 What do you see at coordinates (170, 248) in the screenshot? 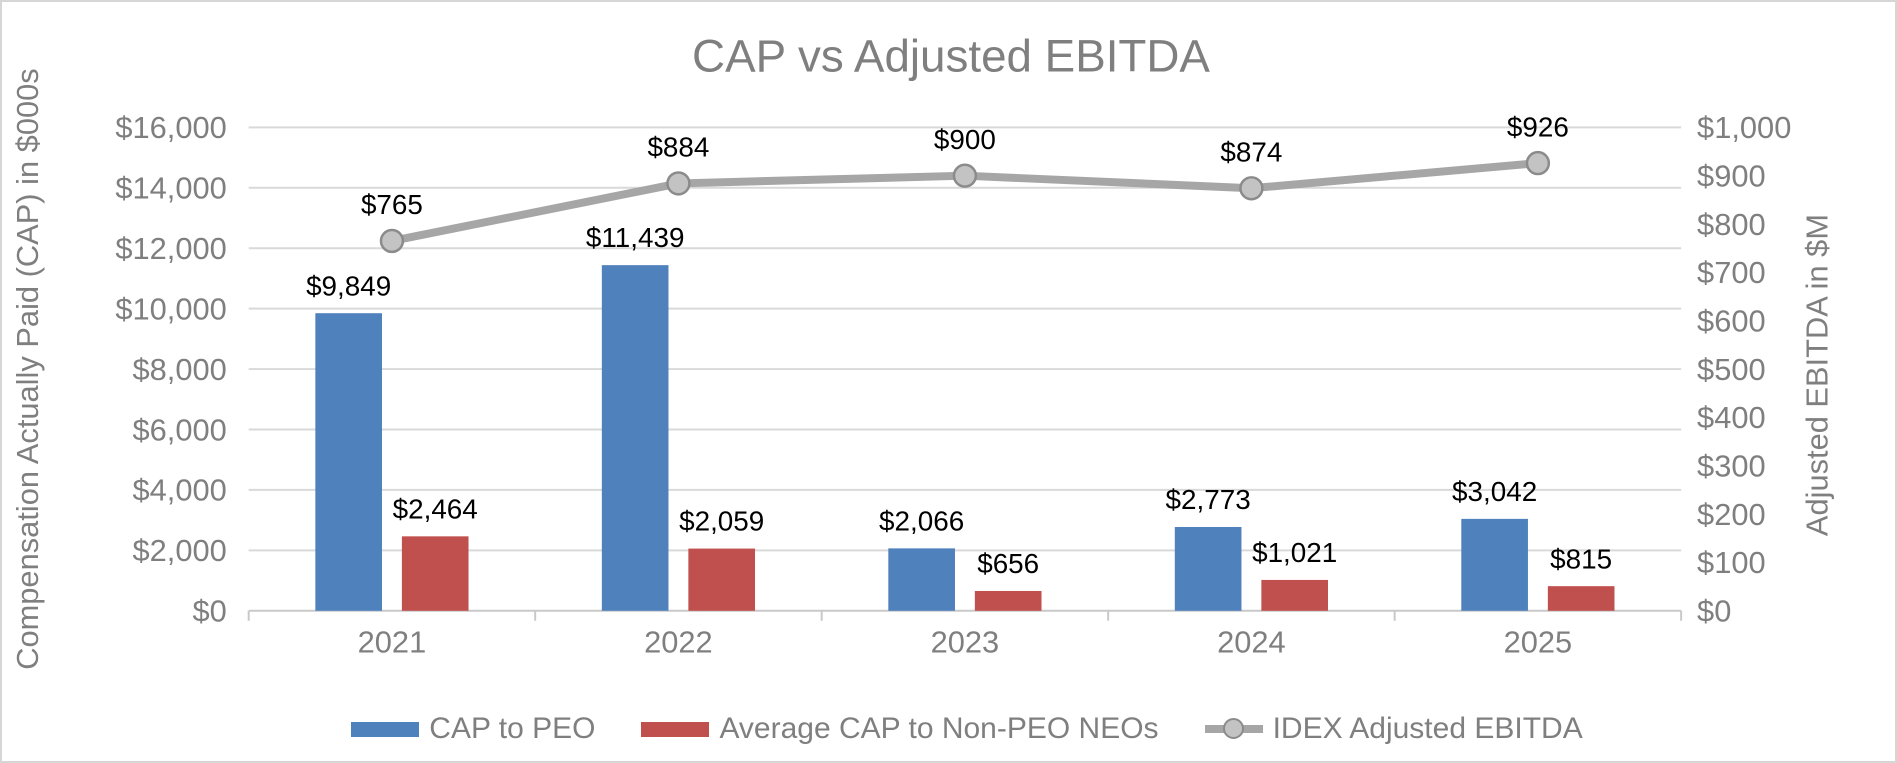
I see `left-axis-tick-label: $12,000` at bounding box center [170, 248].